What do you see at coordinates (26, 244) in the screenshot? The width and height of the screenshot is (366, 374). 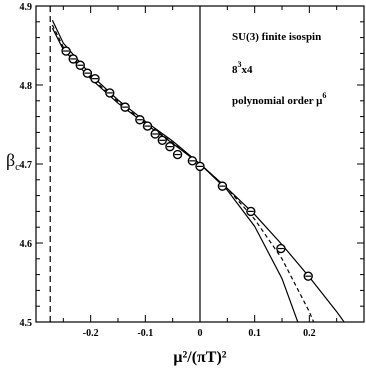 I see `y-tick-label: 4.6` at bounding box center [26, 244].